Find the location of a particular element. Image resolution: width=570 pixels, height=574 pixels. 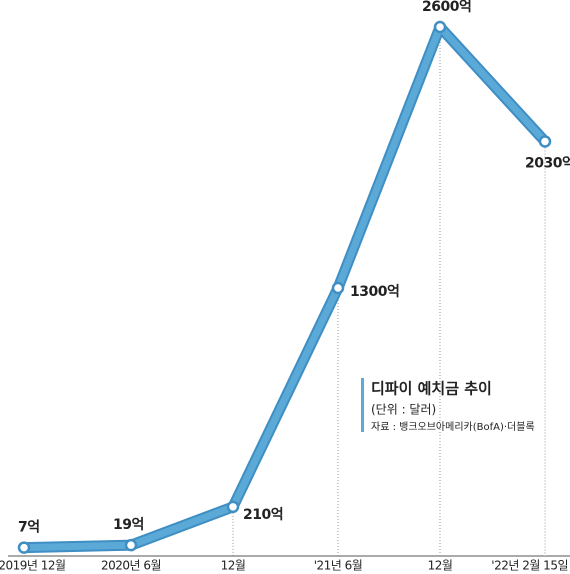

value-label: 7억 is located at coordinates (29, 528).